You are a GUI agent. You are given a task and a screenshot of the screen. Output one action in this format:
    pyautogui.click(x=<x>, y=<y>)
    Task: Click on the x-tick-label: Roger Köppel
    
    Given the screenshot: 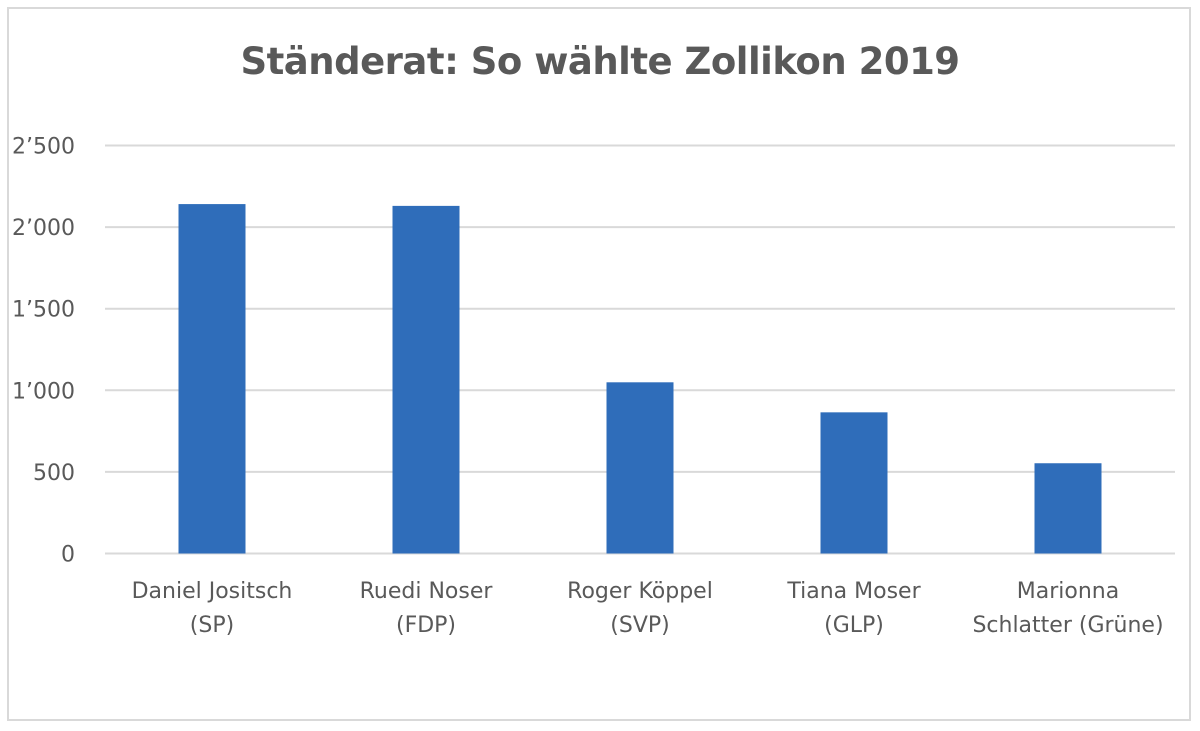 What is the action you would take?
    pyautogui.click(x=640, y=591)
    